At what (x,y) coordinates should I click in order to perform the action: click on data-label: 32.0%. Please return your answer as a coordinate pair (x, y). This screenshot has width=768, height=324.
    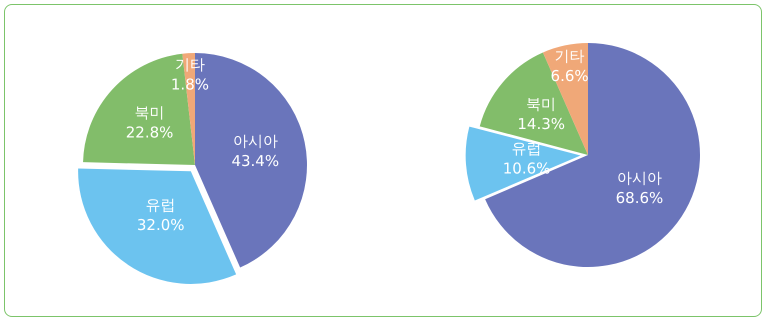
    Looking at the image, I should click on (160, 225).